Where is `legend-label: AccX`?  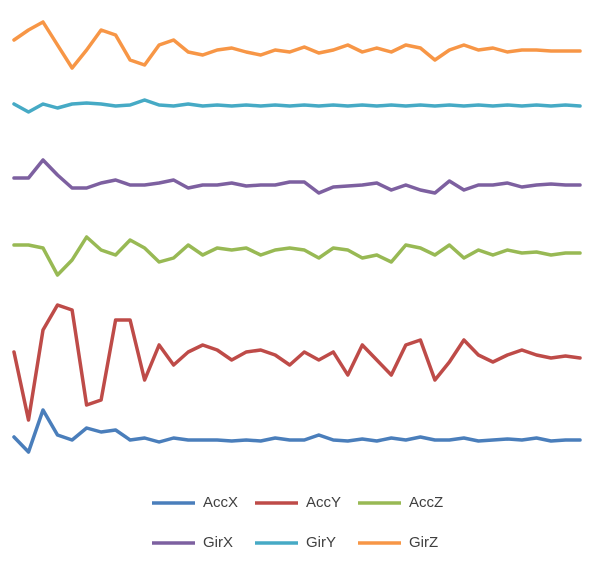 legend-label: AccX is located at coordinates (220, 502).